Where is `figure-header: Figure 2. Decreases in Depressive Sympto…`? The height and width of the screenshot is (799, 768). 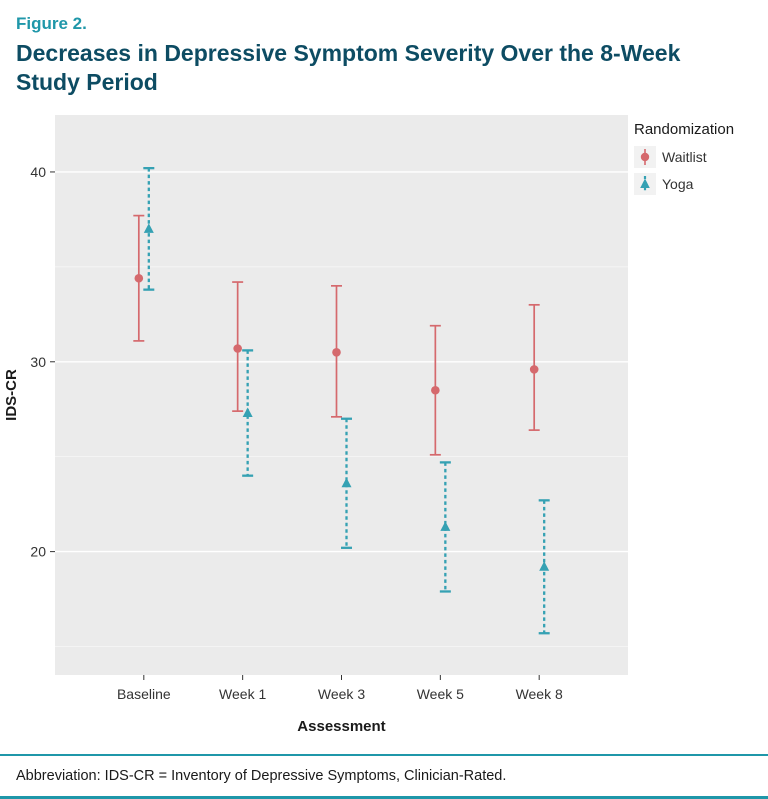
figure-header: Figure 2. Decreases in Depressive Sympto… is located at coordinates (384, 50).